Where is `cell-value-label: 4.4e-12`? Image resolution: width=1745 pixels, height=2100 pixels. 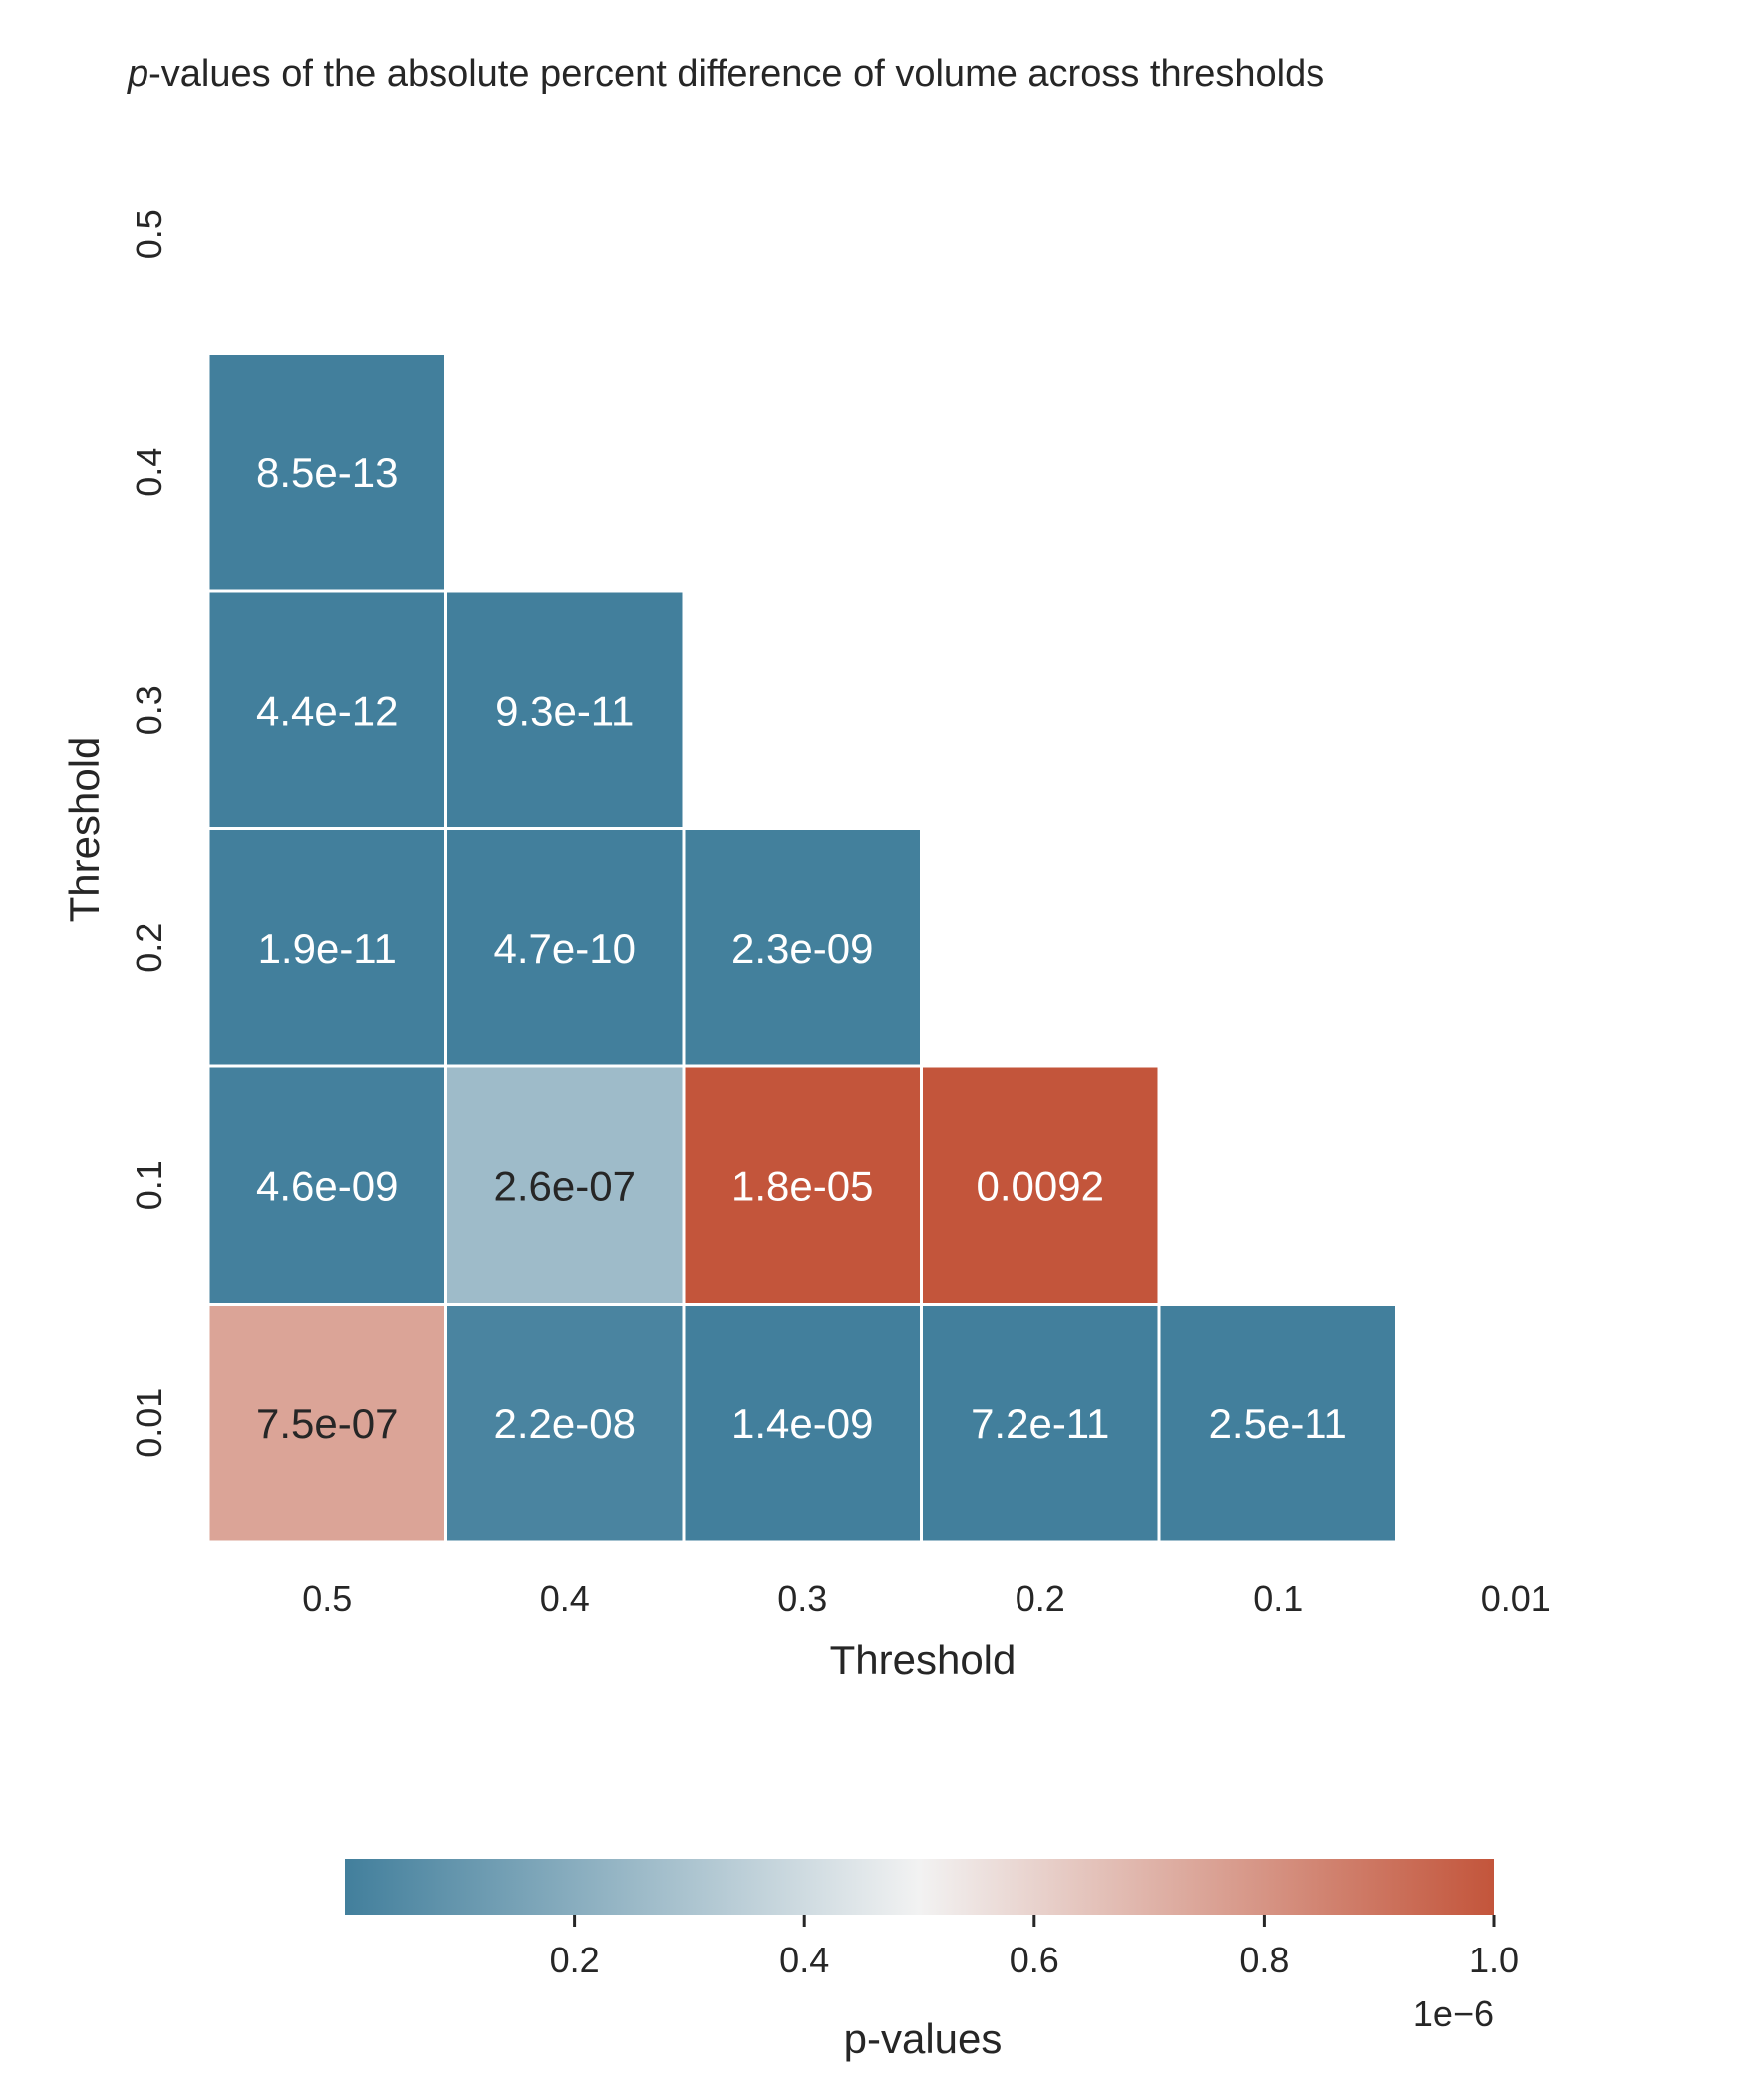 cell-value-label: 4.4e-12 is located at coordinates (327, 710).